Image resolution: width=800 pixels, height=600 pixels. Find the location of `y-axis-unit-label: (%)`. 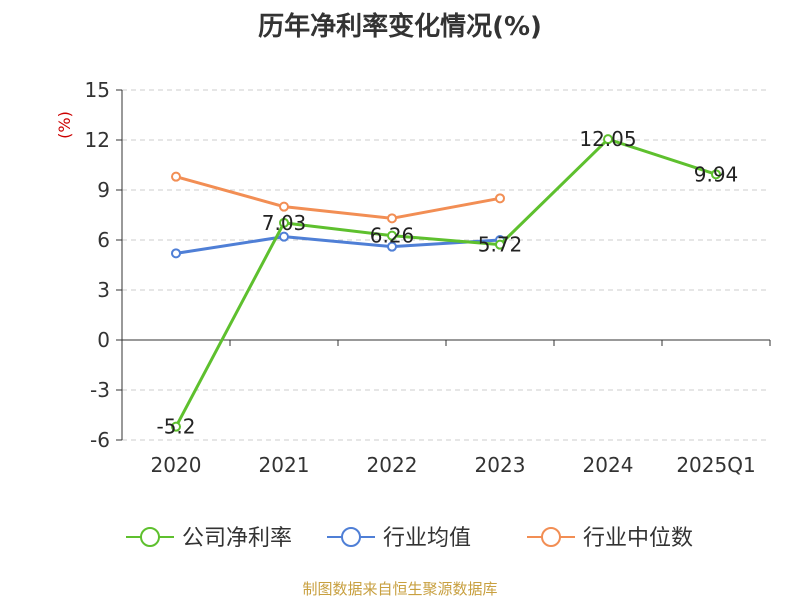

y-axis-unit-label: (%) is located at coordinates (64, 125).